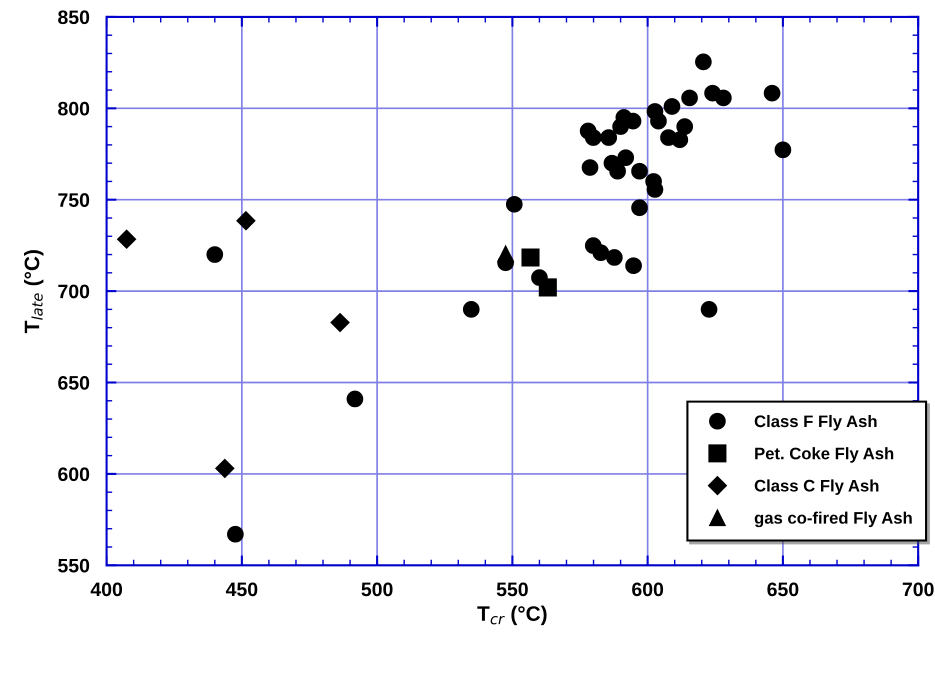  What do you see at coordinates (74, 109) in the screenshot?
I see `y-tick-label: 800` at bounding box center [74, 109].